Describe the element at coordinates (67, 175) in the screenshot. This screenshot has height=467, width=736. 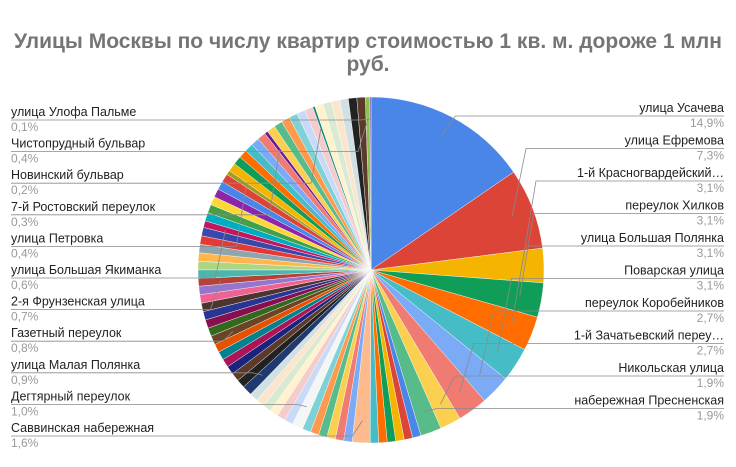
I see `slice-label: Новинский бульвар` at that location.